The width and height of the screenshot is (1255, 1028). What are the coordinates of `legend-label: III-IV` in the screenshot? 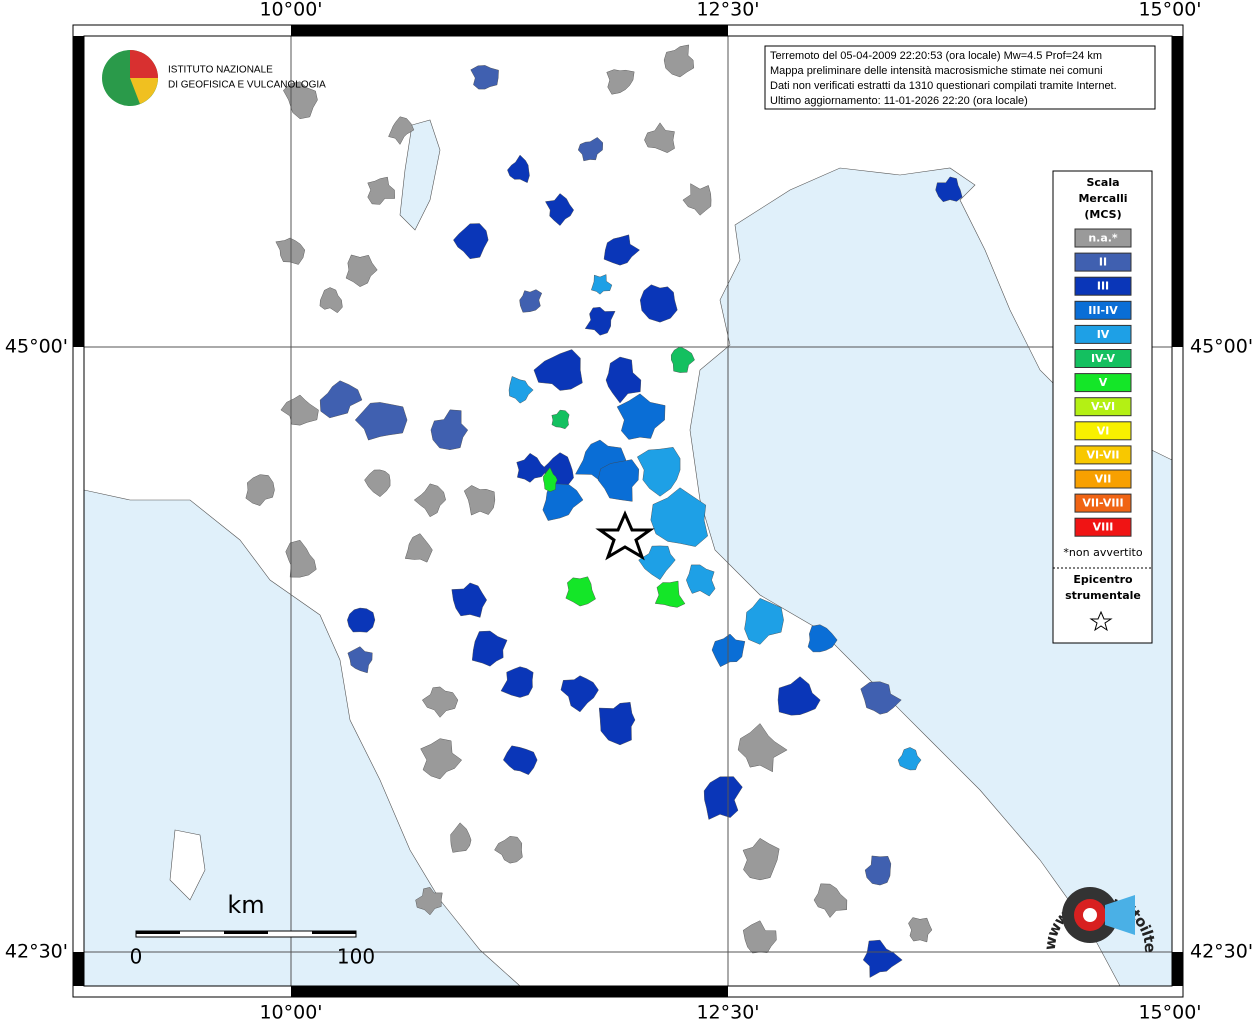 It's located at (1103, 310).